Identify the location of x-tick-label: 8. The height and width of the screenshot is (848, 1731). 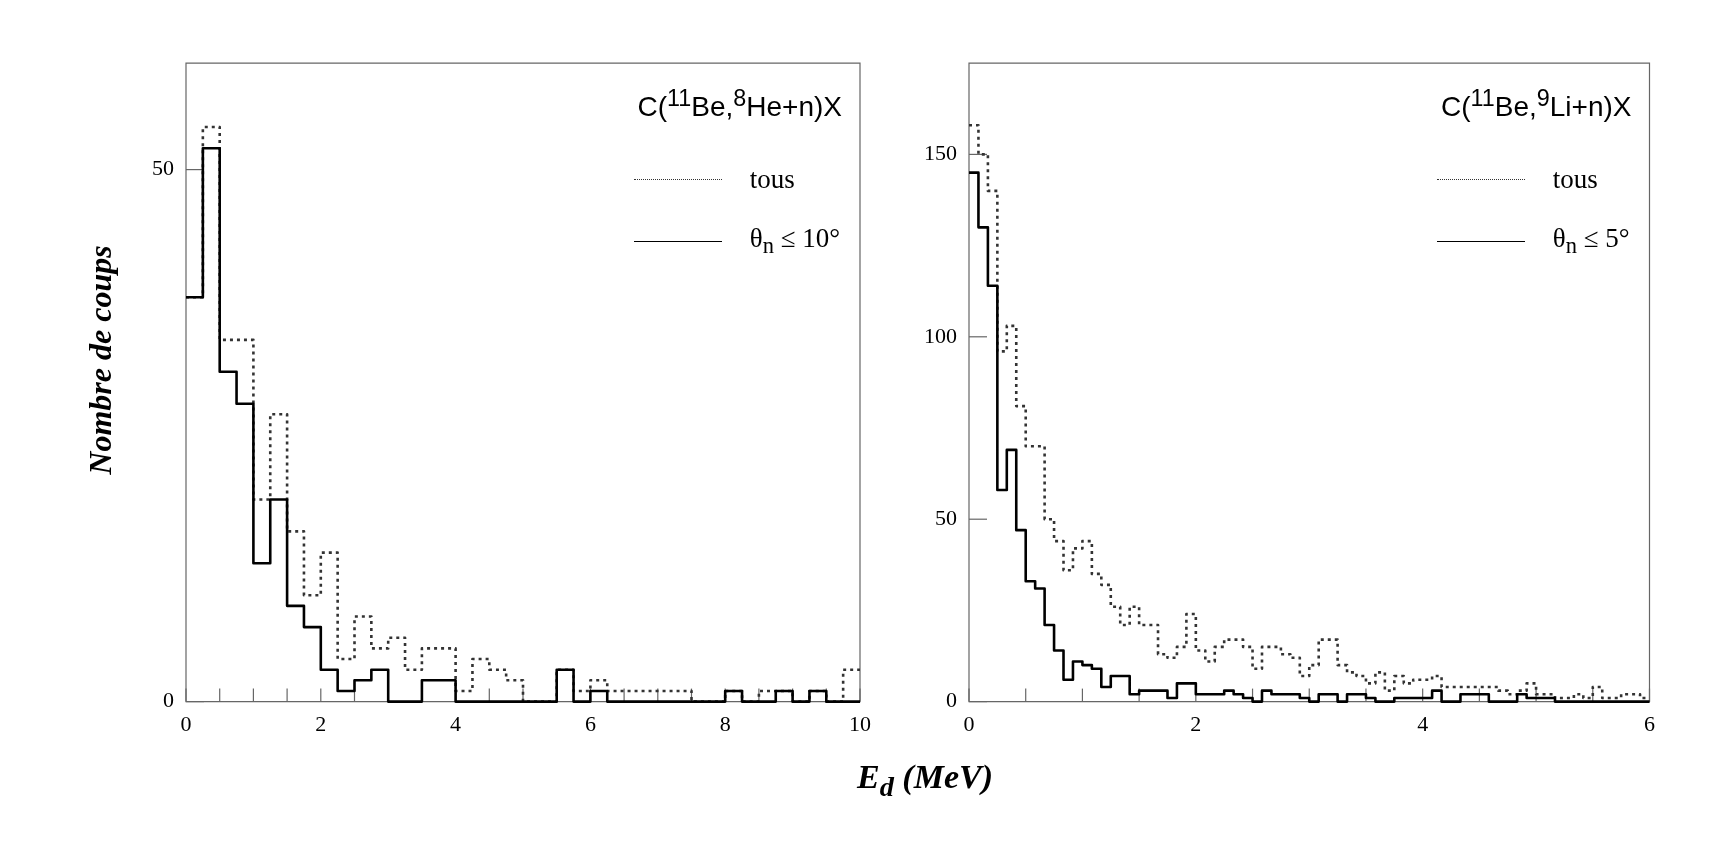
(725, 723).